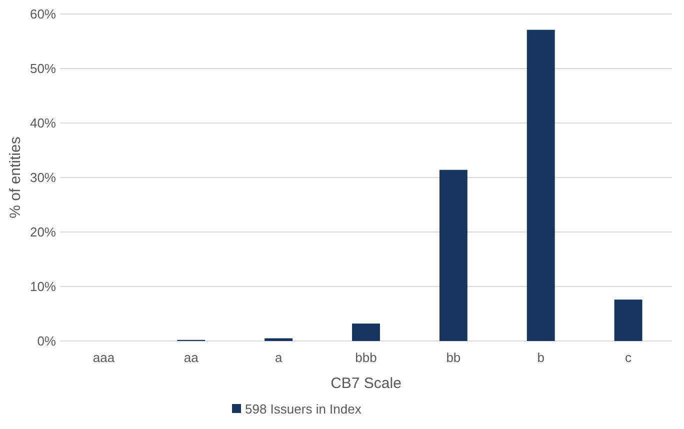 The height and width of the screenshot is (429, 684). Describe the element at coordinates (366, 357) in the screenshot. I see `x-tick-label: bbb` at that location.